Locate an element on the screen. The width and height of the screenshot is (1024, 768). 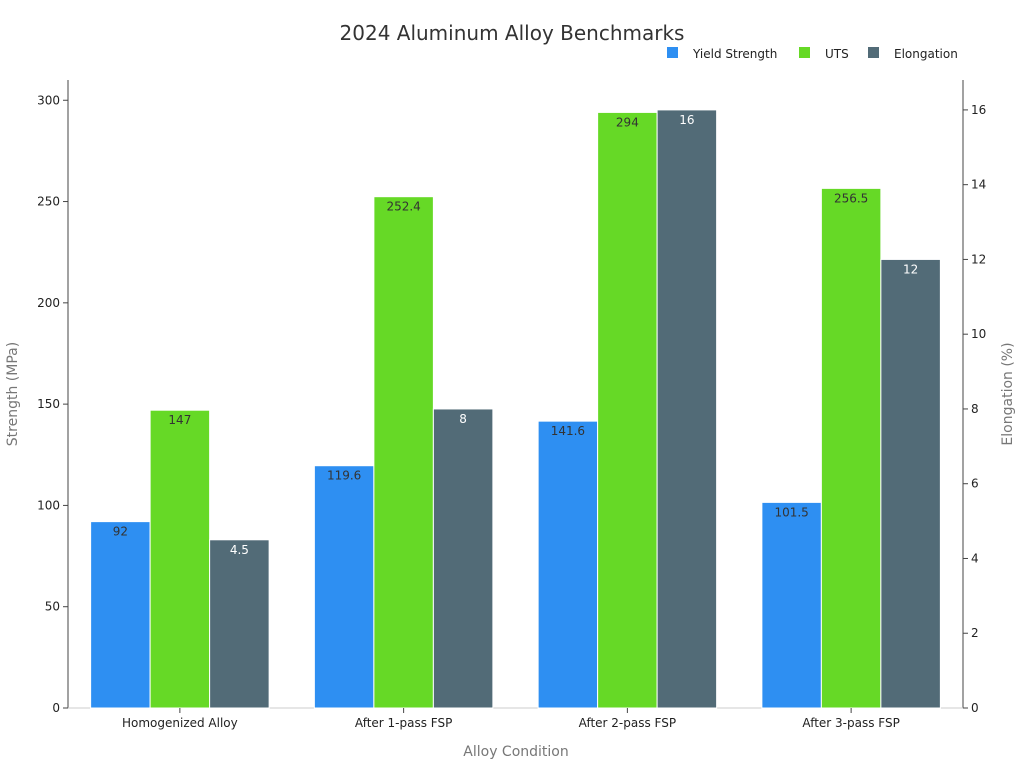
x-axis-title: Alloy Condition is located at coordinates (515, 752).